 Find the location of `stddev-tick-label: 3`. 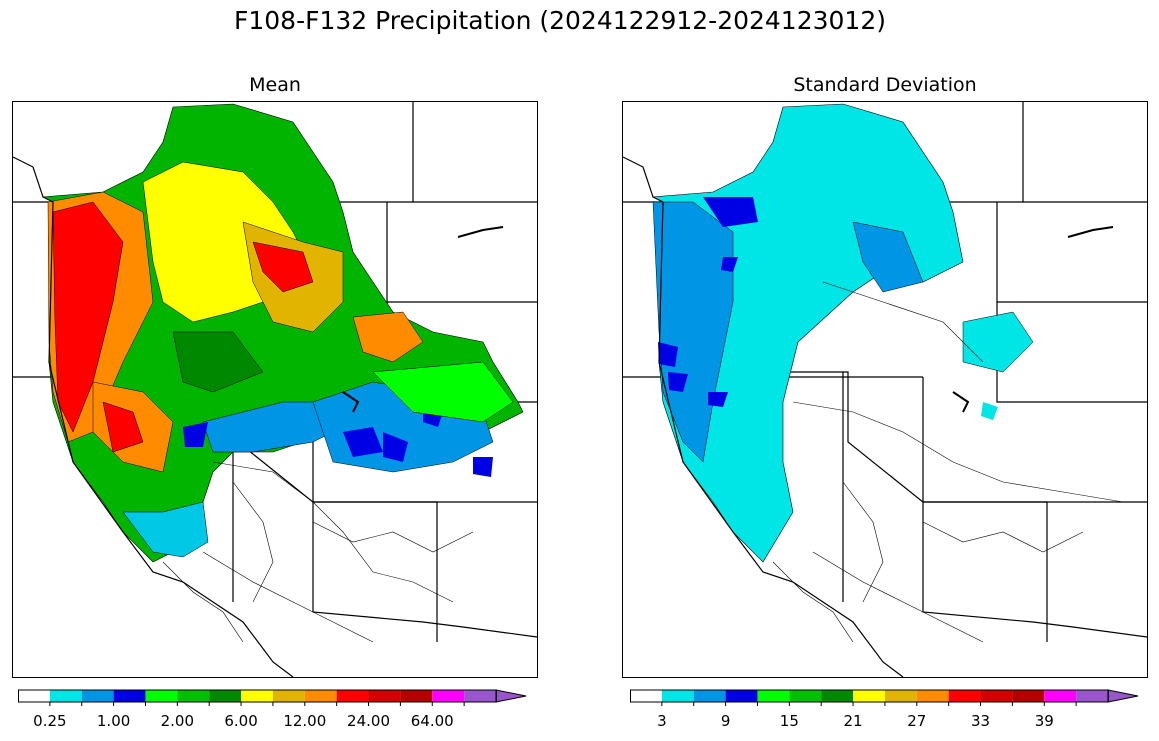

stddev-tick-label: 3 is located at coordinates (662, 721).